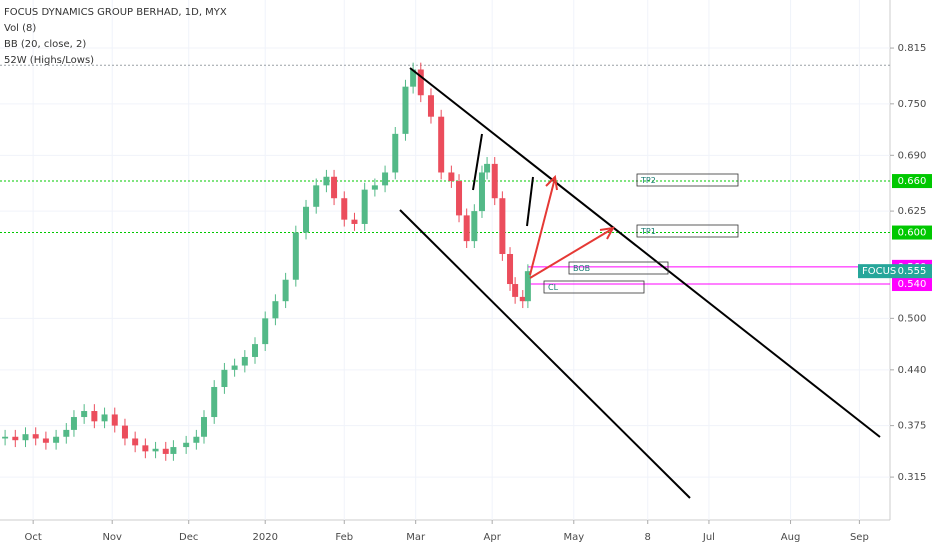  What do you see at coordinates (912, 48) in the screenshot?
I see `y-tick-label: 0.815` at bounding box center [912, 48].